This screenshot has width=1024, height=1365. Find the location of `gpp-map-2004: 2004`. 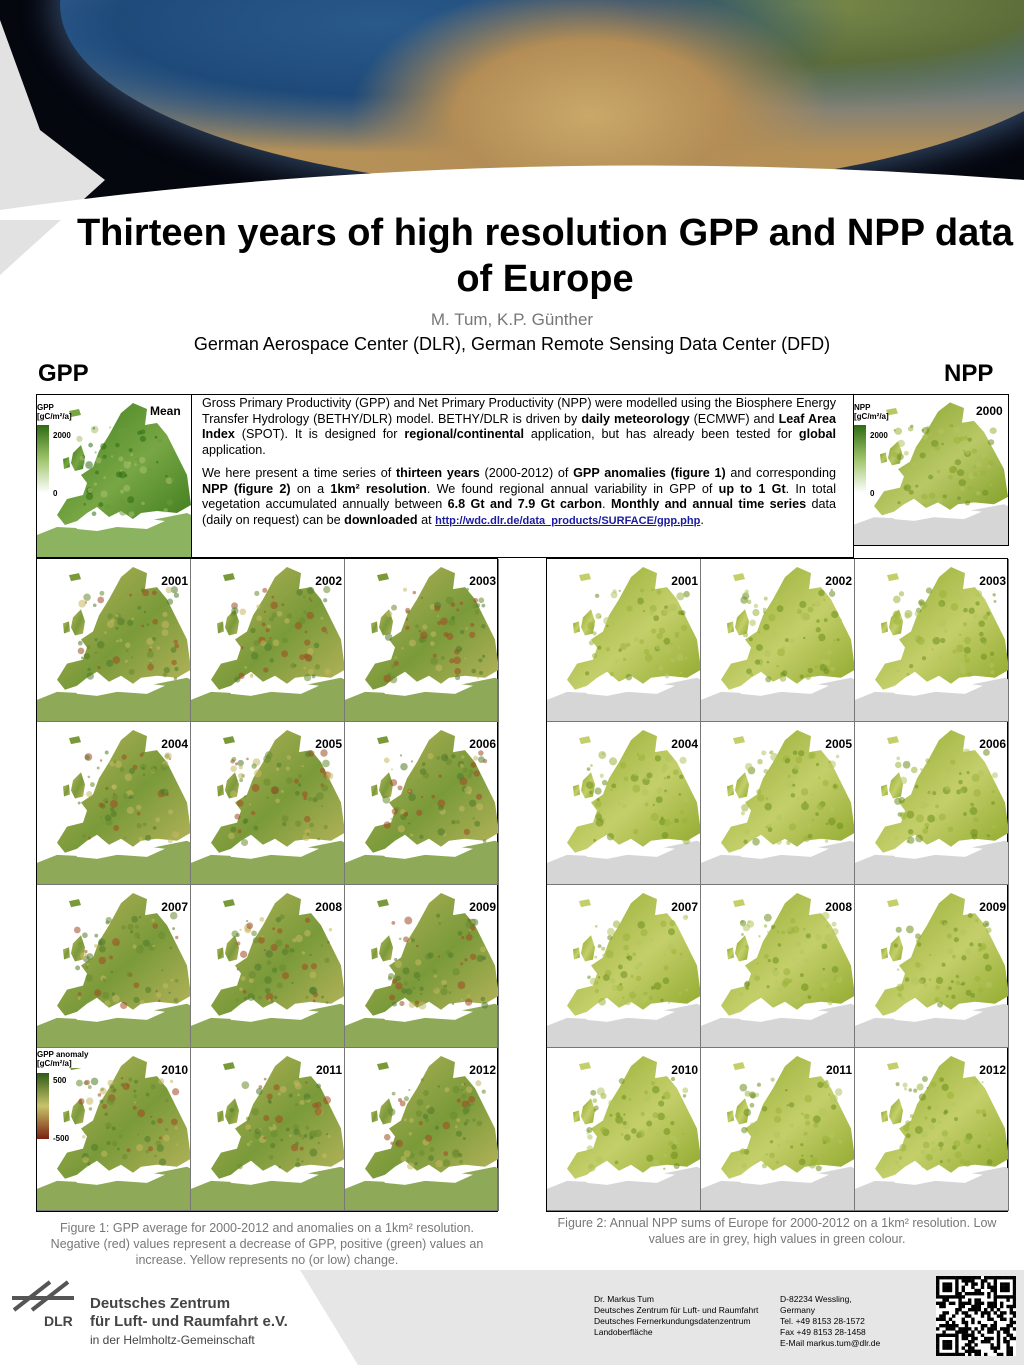

gpp-map-2004: 2004 is located at coordinates (114, 803).